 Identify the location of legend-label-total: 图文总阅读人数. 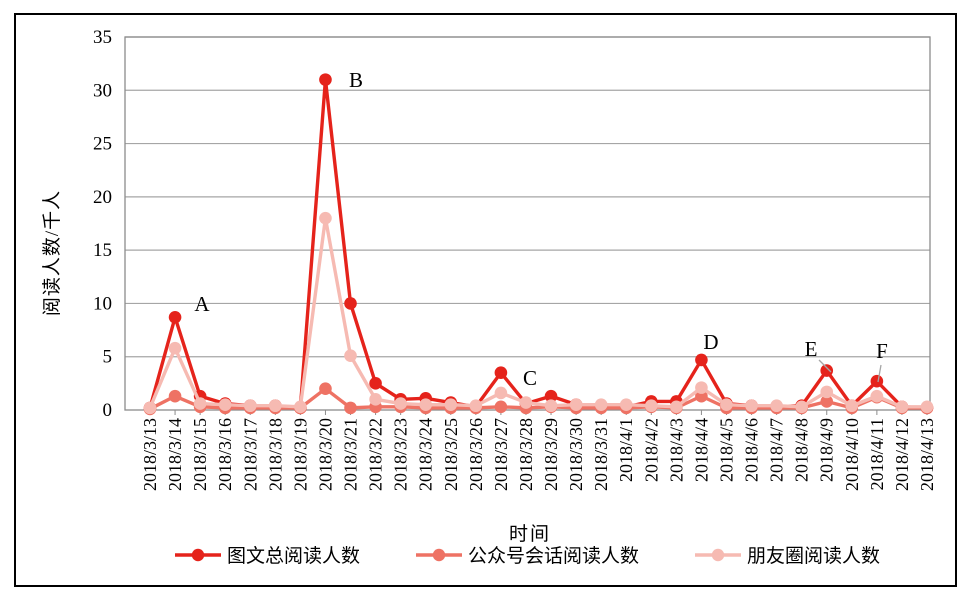
(293, 556).